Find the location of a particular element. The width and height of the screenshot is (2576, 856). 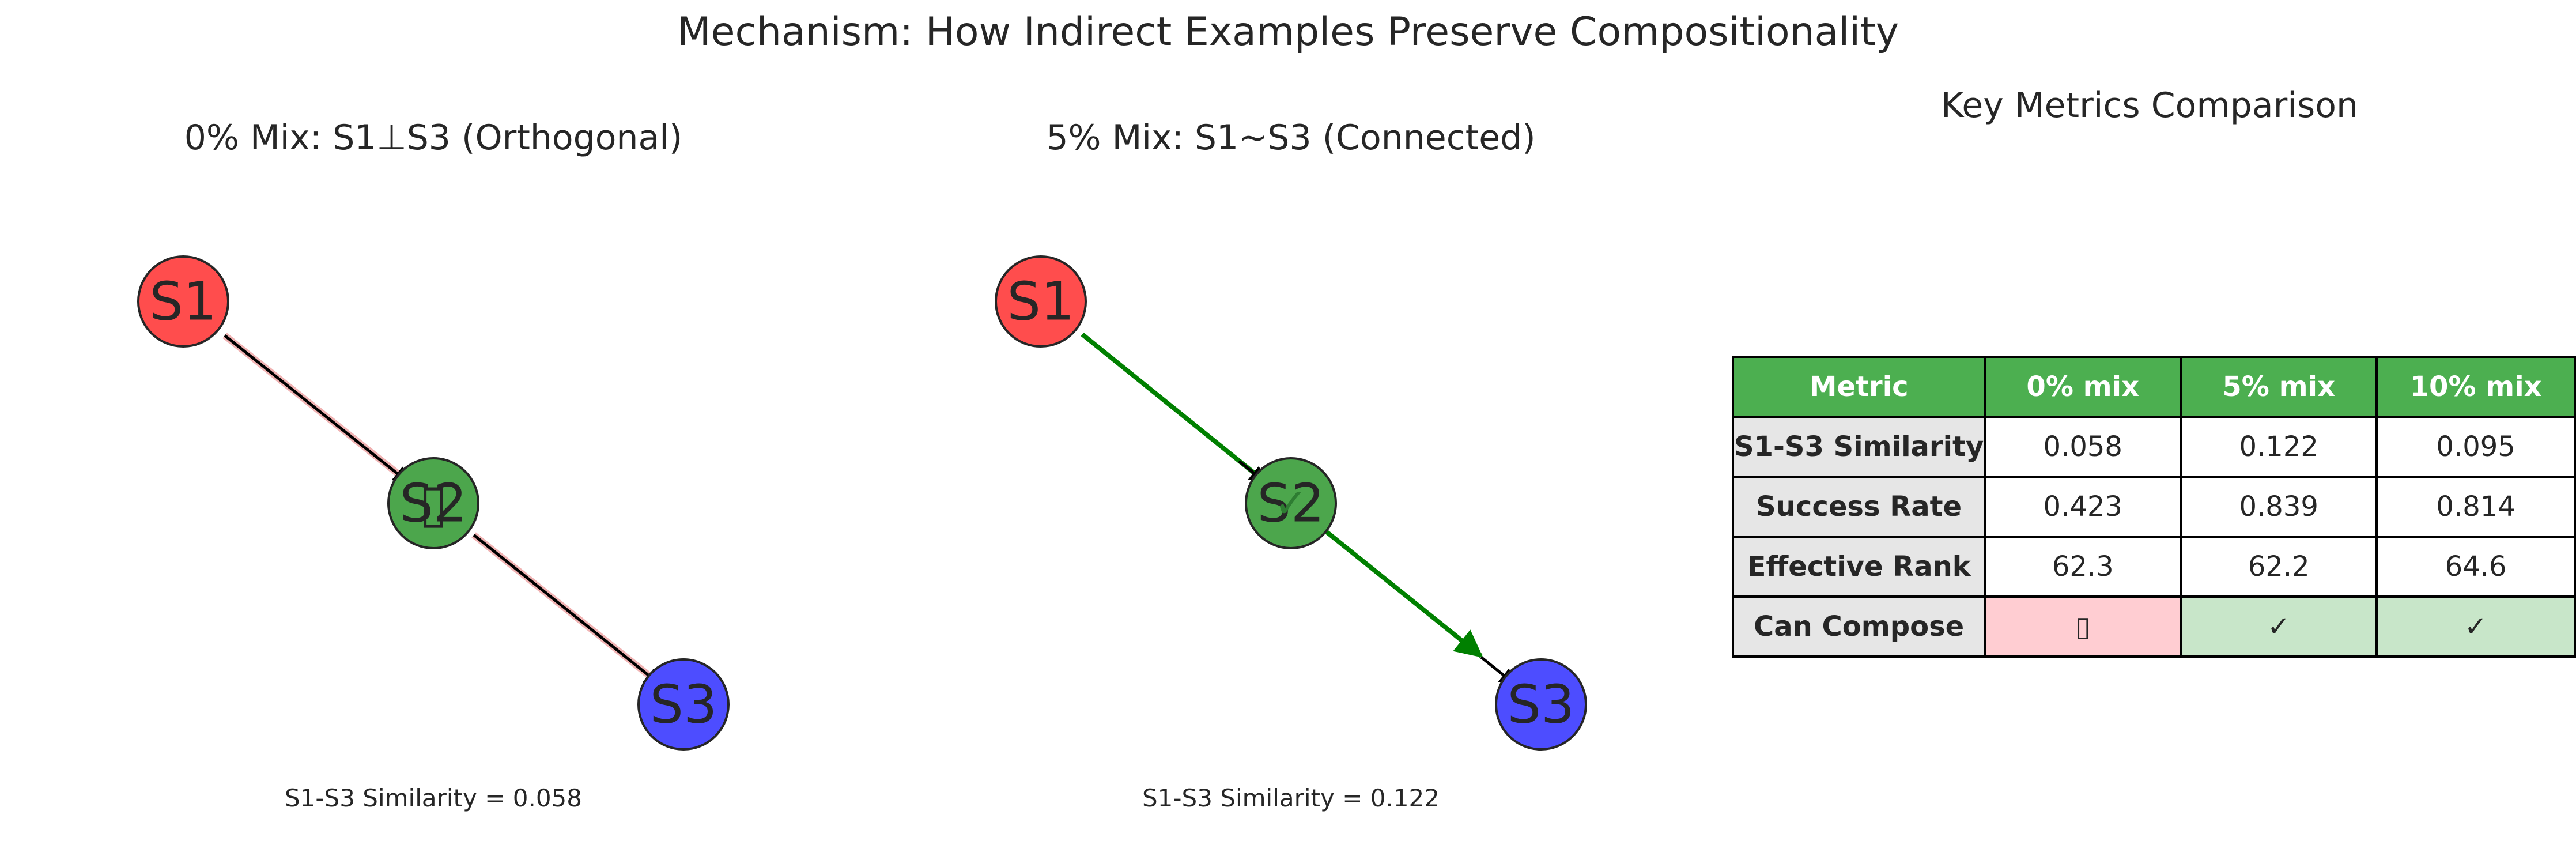

panel-title-0-mix: 0% Mix: S1⊥S3 (Orthogonal) is located at coordinates (433, 138).